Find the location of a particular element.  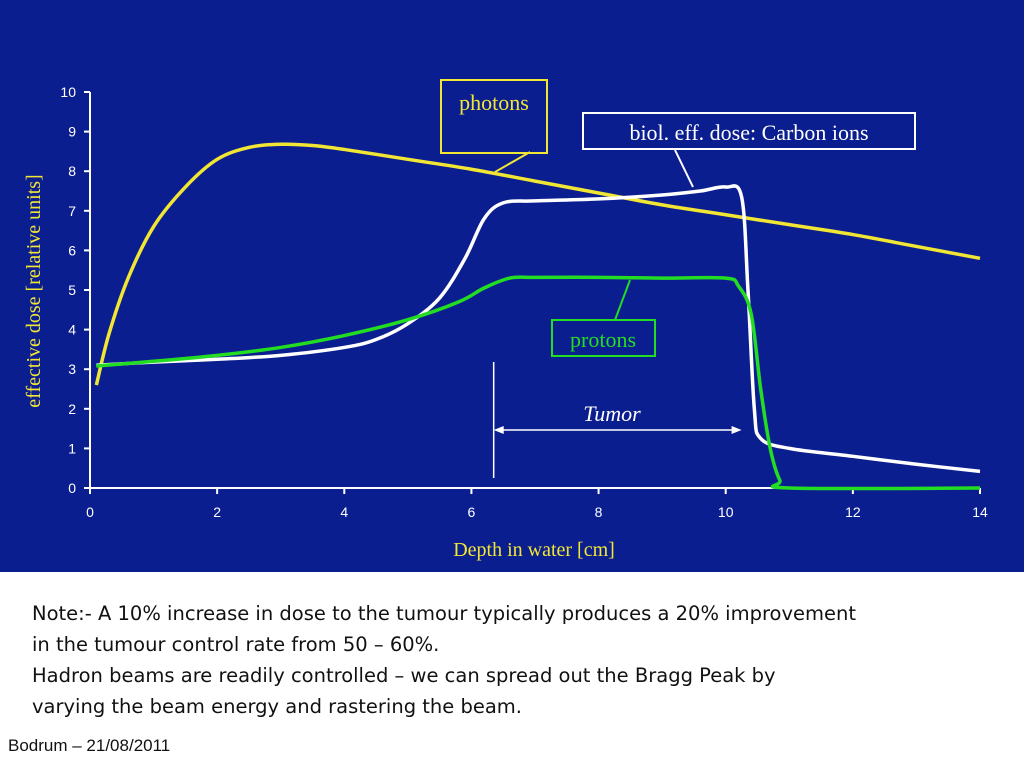

protons-callout: protons is located at coordinates (603, 318).